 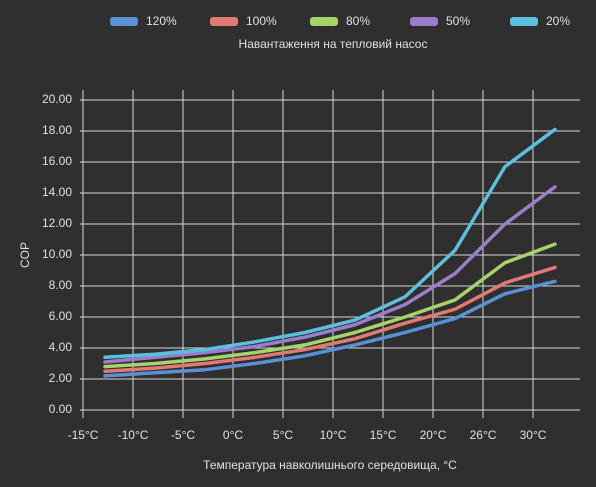 What do you see at coordinates (558, 21) in the screenshot?
I see `legend-label: 20%` at bounding box center [558, 21].